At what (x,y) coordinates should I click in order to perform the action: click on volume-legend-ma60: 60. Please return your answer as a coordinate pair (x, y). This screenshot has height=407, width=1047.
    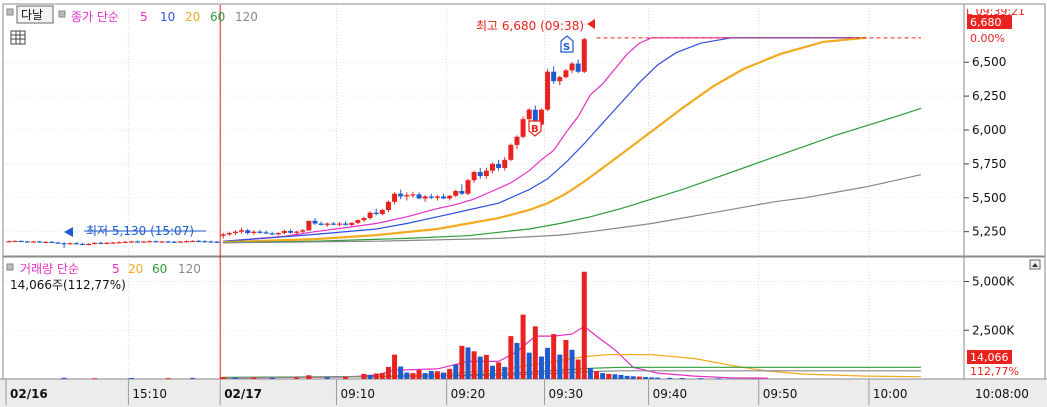
    Looking at the image, I should click on (159, 269).